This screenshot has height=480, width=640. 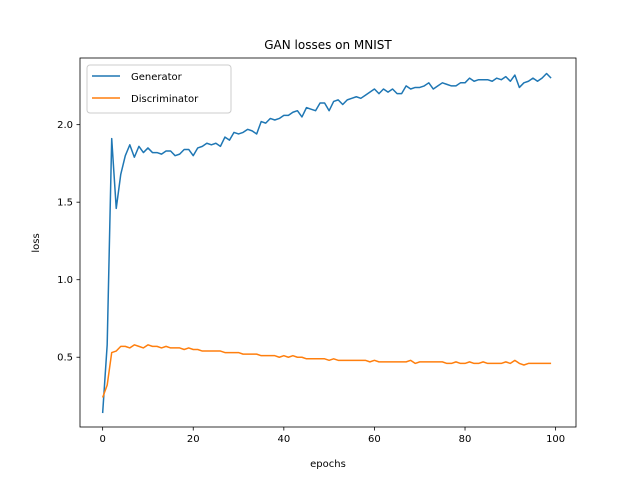 What do you see at coordinates (65, 358) in the screenshot?
I see `y-tick-label: 0.5` at bounding box center [65, 358].